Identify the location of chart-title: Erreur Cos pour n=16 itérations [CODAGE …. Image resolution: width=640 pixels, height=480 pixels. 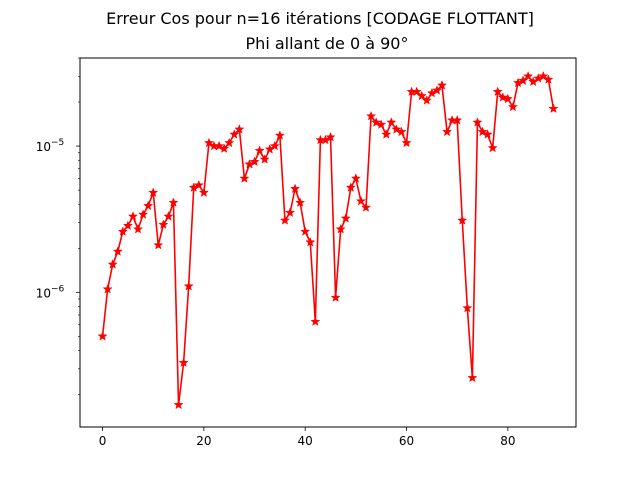
(320, 18).